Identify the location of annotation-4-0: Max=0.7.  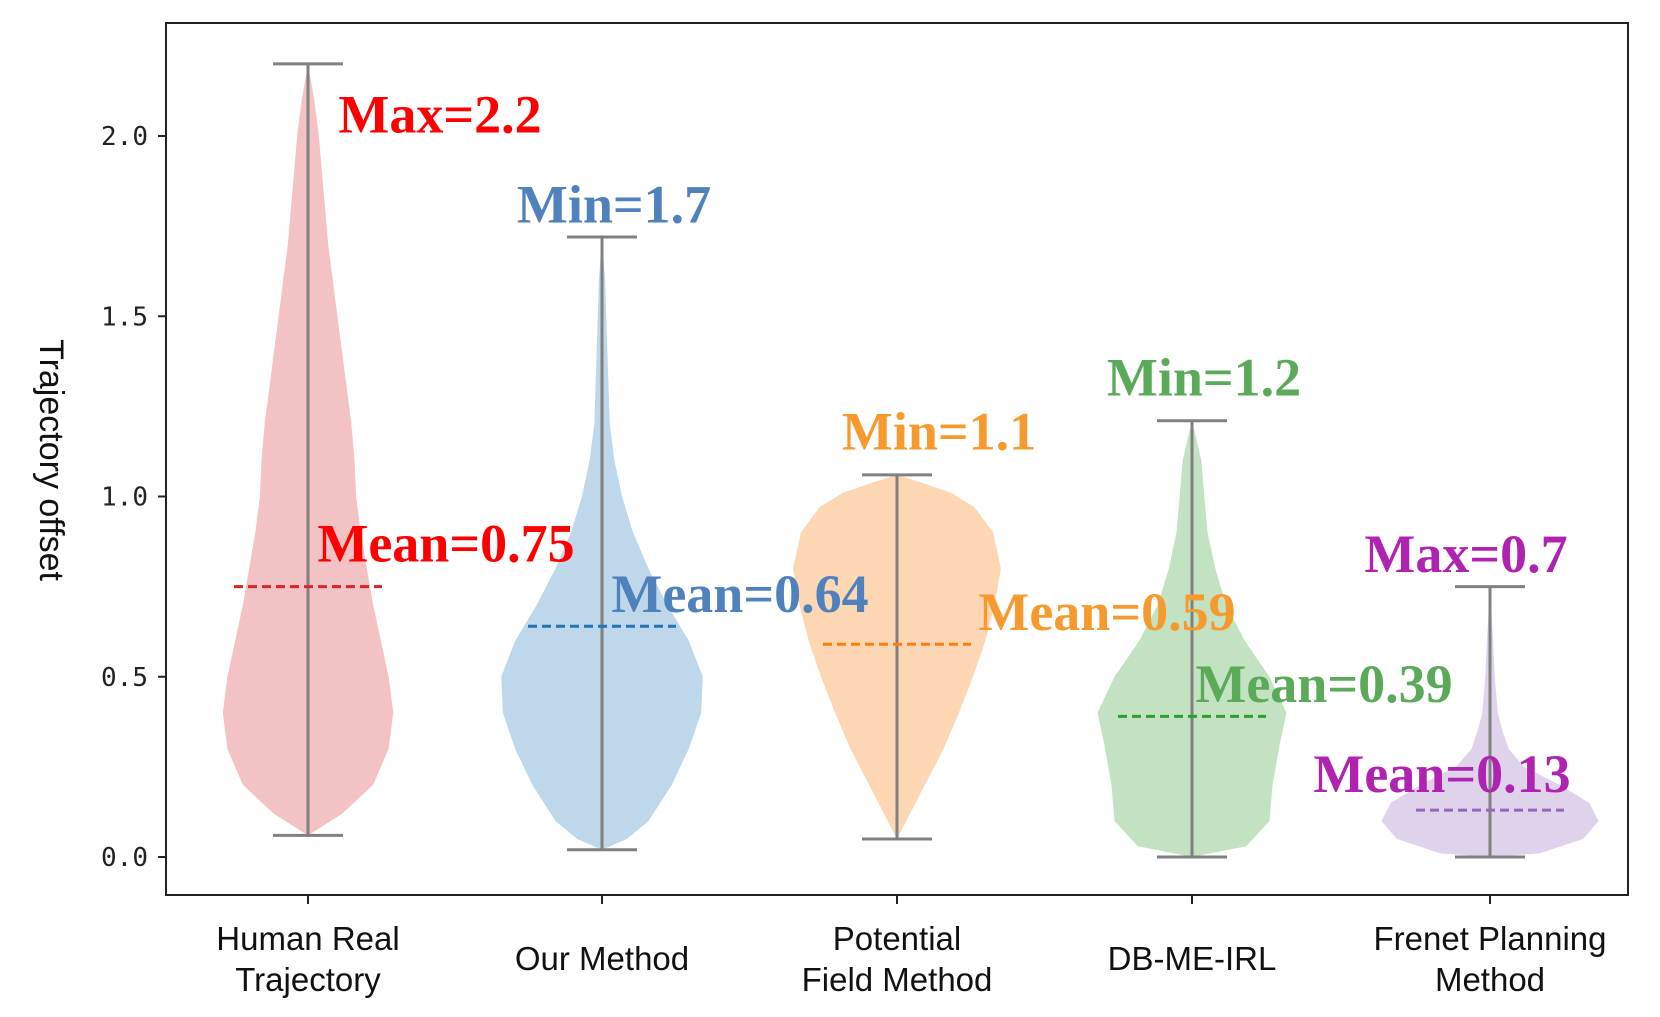
(1465, 554).